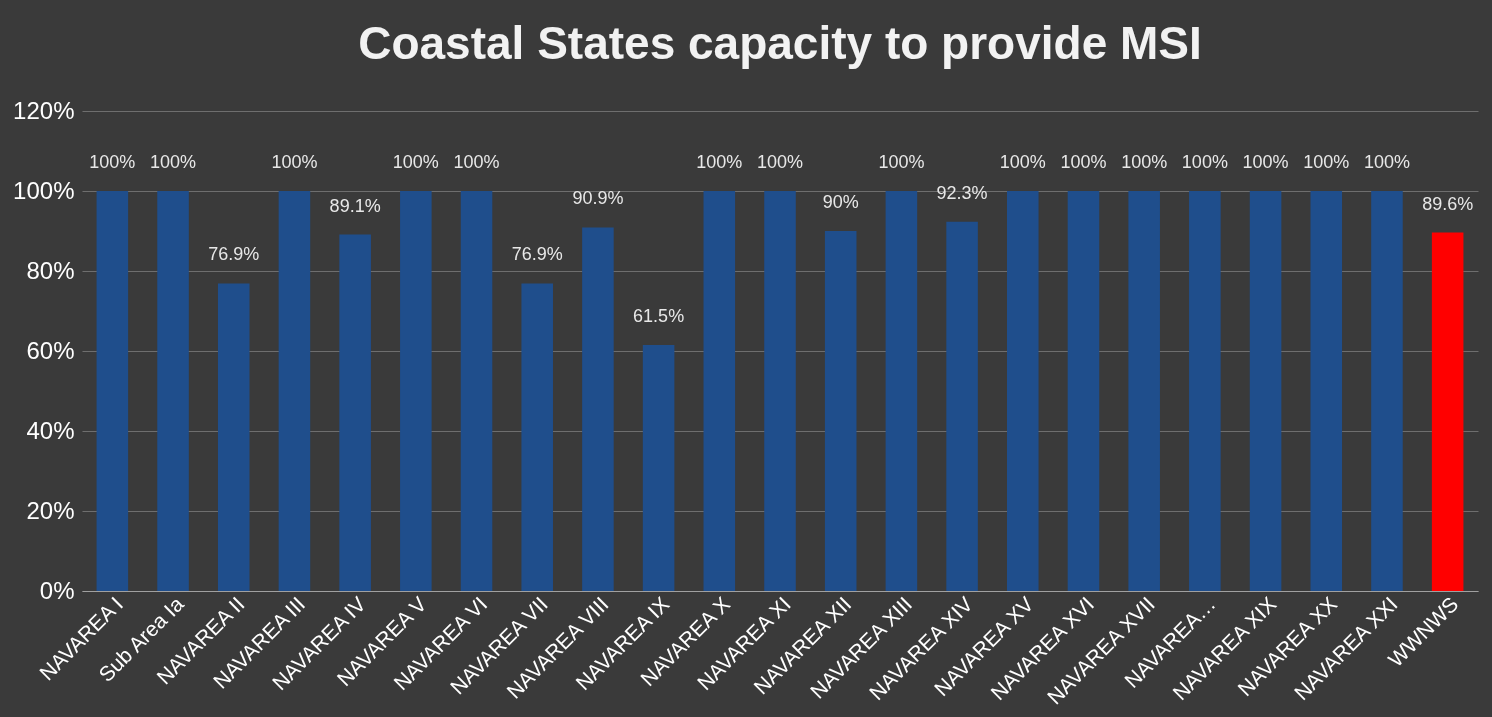  Describe the element at coordinates (44, 110) in the screenshot. I see `y-tick-label: 120%` at that location.